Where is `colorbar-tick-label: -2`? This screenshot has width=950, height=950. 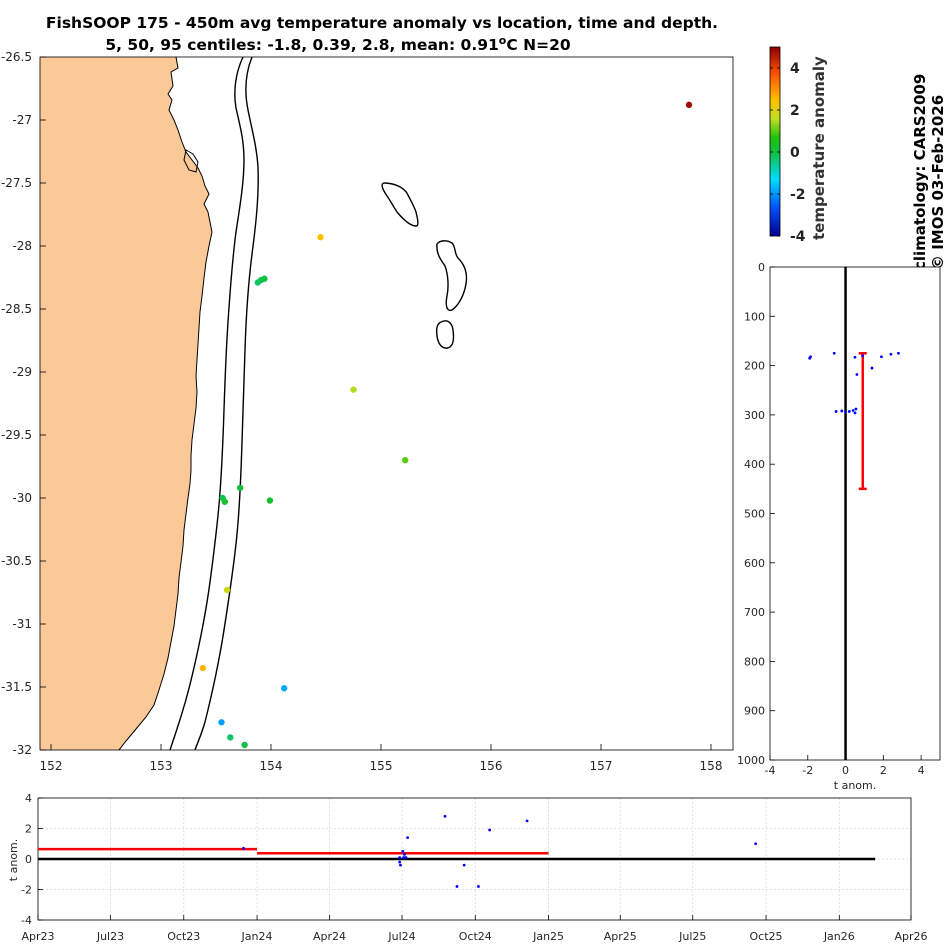
colorbar-tick-label: -2 is located at coordinates (798, 195).